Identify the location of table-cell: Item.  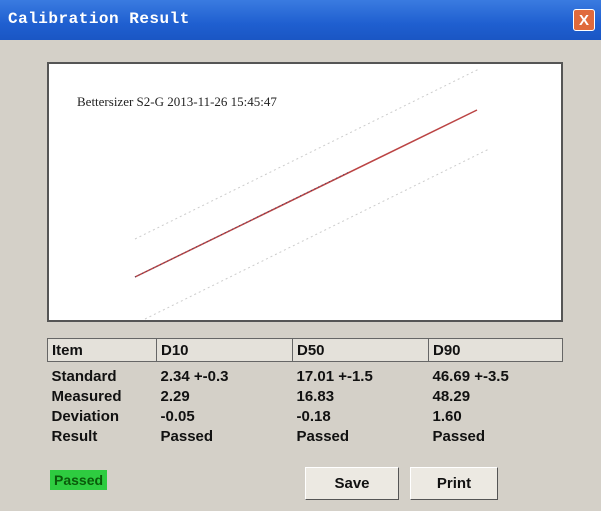
(102, 350).